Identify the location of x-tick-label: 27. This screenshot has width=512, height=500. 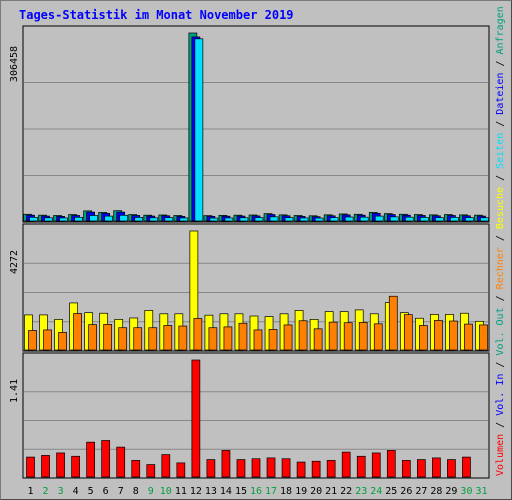
(421, 491).